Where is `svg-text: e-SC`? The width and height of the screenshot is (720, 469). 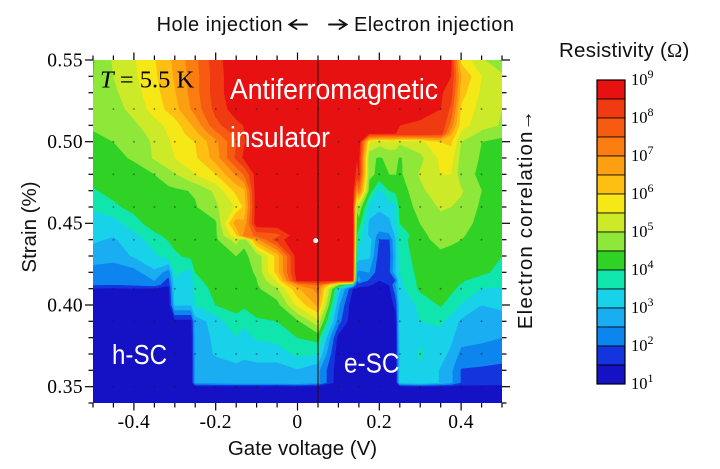
svg-text: e-SC is located at coordinates (372, 363).